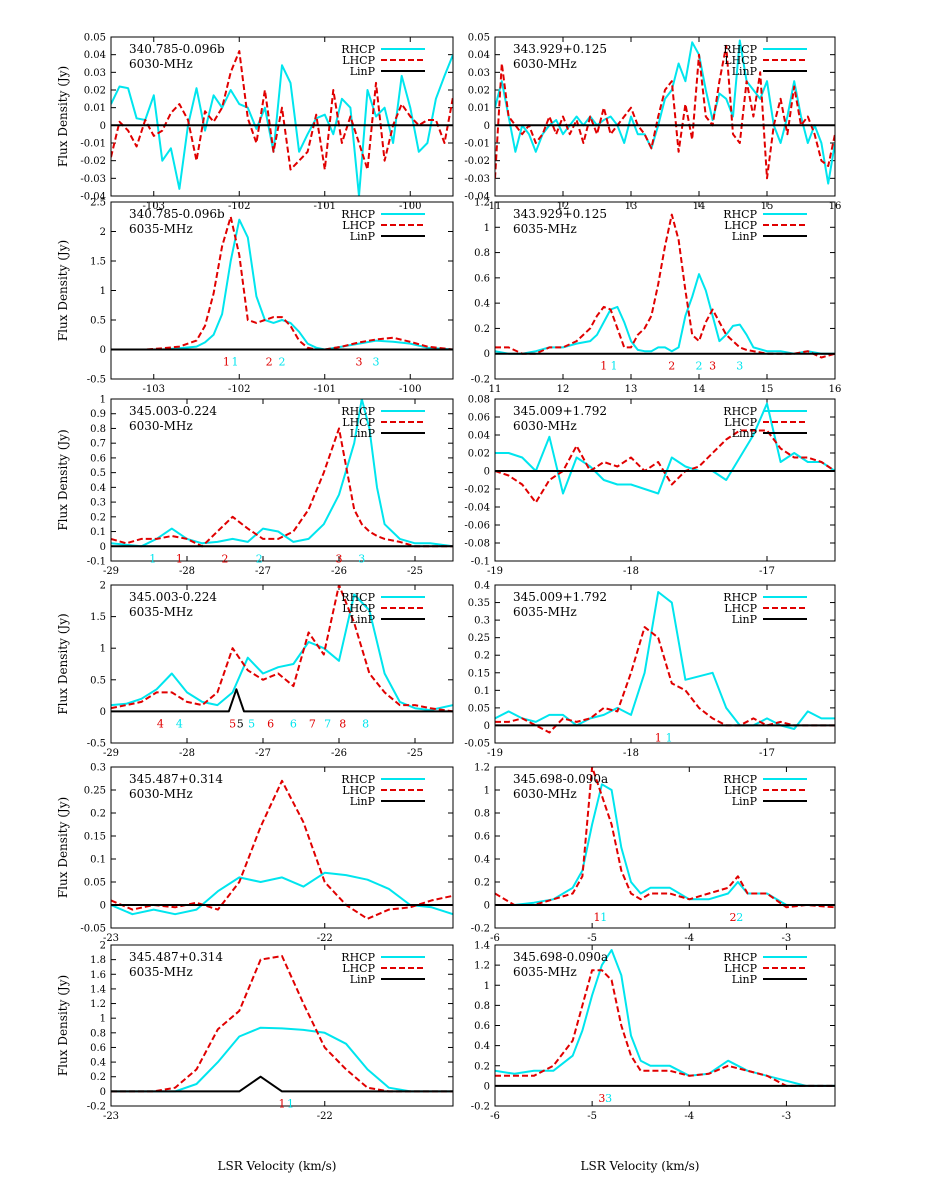 This screenshot has height=1199, width=926. Describe the element at coordinates (479, 418) in the screenshot. I see `y-tick-label: 0.06` at that location.